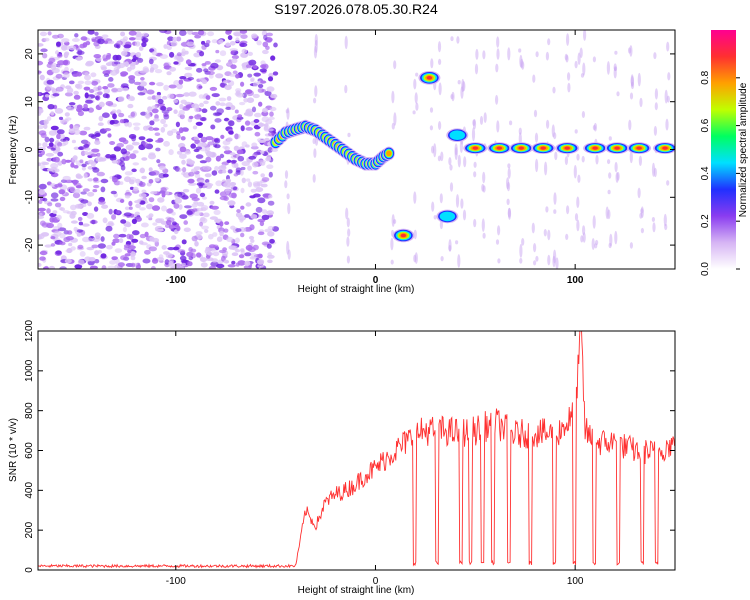  Describe the element at coordinates (356, 590) in the screenshot. I see `snr-xlabel: Height of straight line (km)` at that location.